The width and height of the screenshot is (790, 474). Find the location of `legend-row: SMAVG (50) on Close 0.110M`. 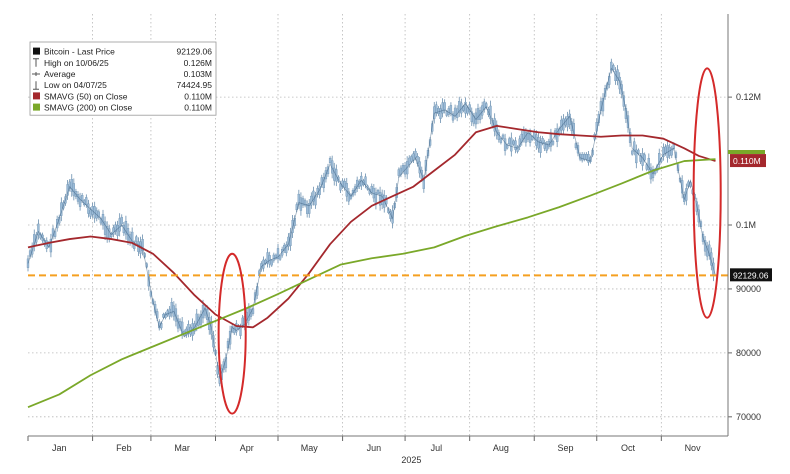

legend-row: SMAVG (50) on Close 0.110M is located at coordinates (122, 96).